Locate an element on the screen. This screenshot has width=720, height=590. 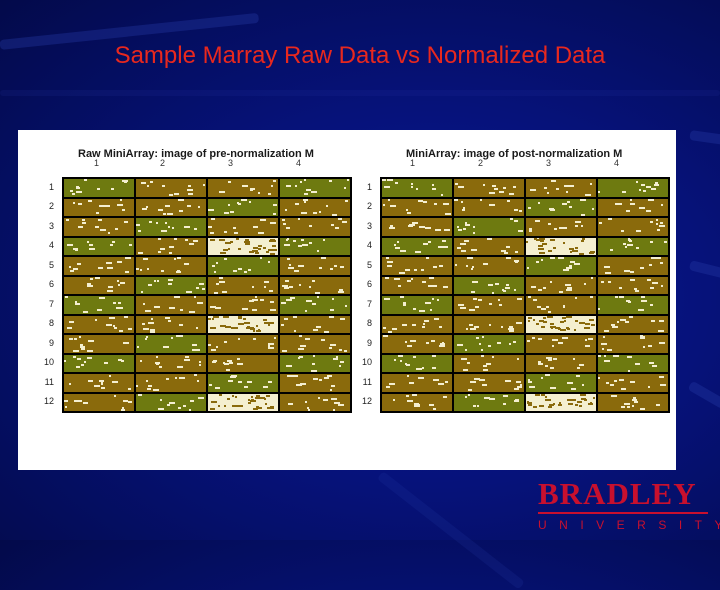
column-label: 4 is located at coordinates (298, 163).